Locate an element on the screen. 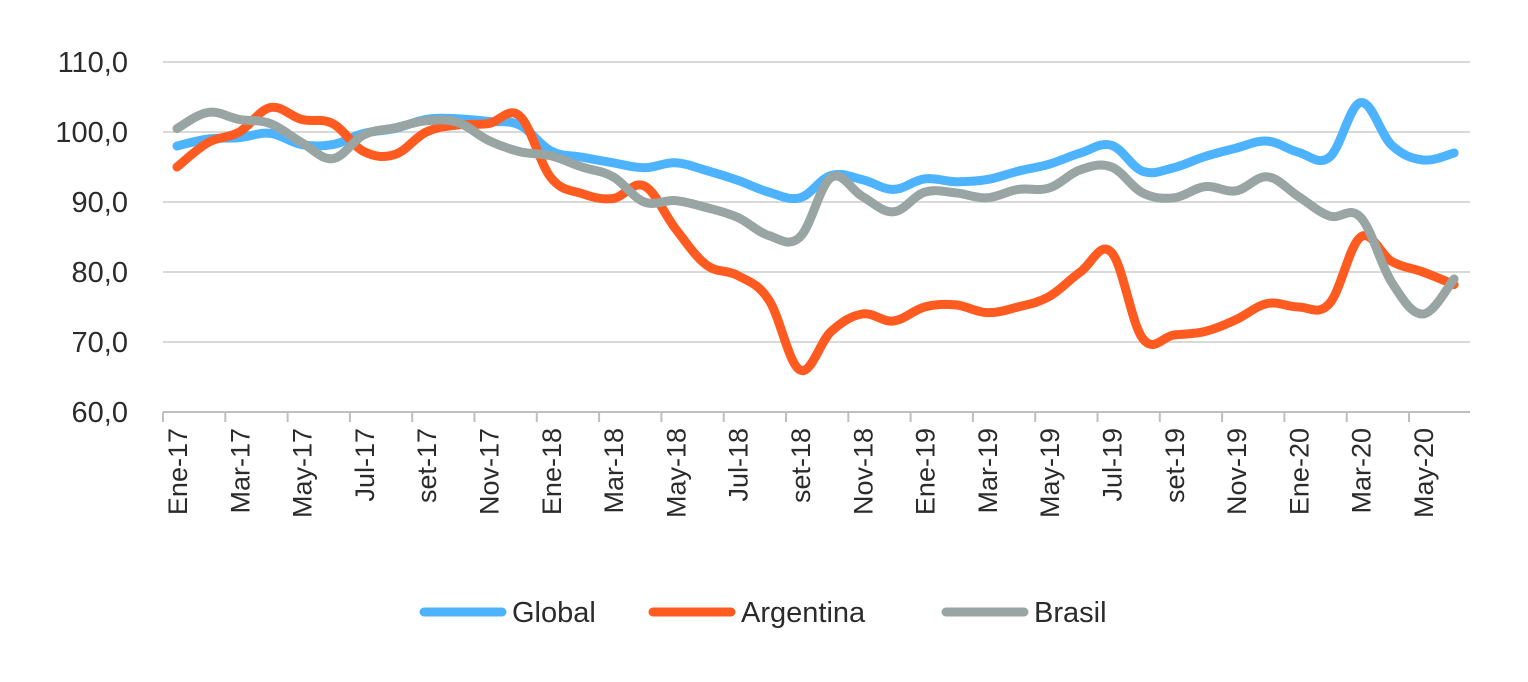 The height and width of the screenshot is (682, 1528). x-tick-label: May-19 is located at coordinates (1050, 473).